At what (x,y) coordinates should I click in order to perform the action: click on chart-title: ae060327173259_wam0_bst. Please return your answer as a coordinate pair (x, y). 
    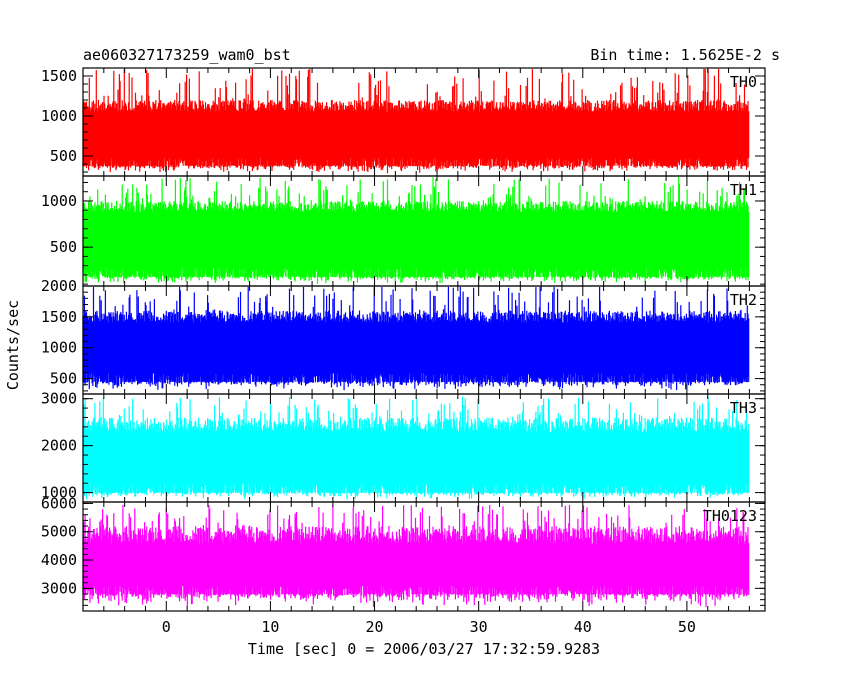
    Looking at the image, I should click on (187, 55).